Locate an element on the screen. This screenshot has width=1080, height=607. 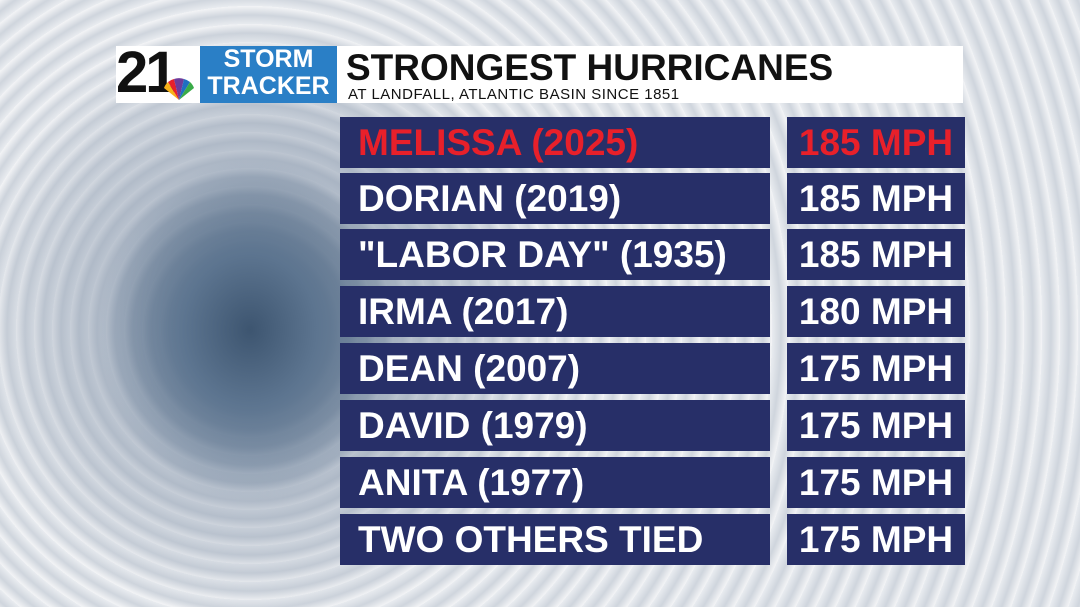
peacock-icon is located at coordinates (179, 89).